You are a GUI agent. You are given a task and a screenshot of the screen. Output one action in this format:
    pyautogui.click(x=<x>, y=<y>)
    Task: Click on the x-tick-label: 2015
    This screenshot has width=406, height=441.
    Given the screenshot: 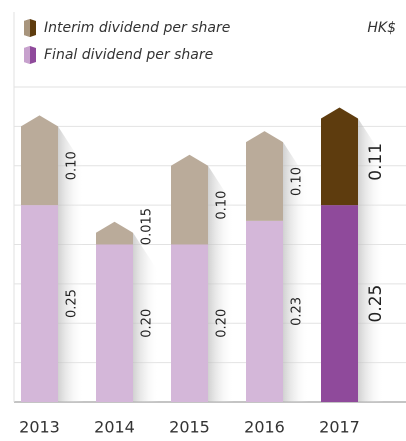 What is the action you would take?
    pyautogui.click(x=189, y=427)
    